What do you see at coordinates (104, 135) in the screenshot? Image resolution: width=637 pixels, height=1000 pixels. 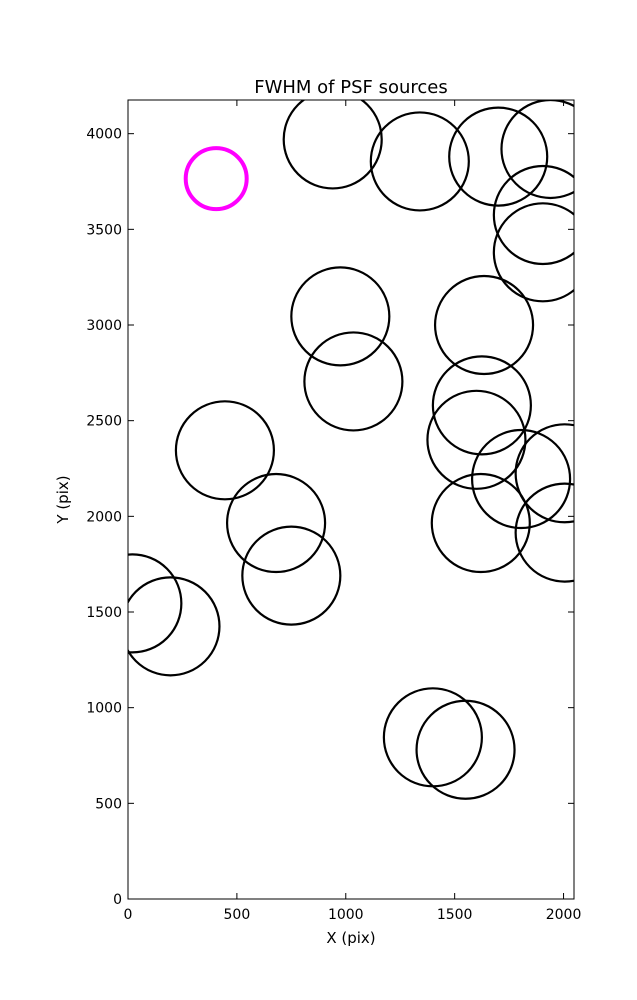 I see `y-tick-label-4000: 4000` at bounding box center [104, 135].